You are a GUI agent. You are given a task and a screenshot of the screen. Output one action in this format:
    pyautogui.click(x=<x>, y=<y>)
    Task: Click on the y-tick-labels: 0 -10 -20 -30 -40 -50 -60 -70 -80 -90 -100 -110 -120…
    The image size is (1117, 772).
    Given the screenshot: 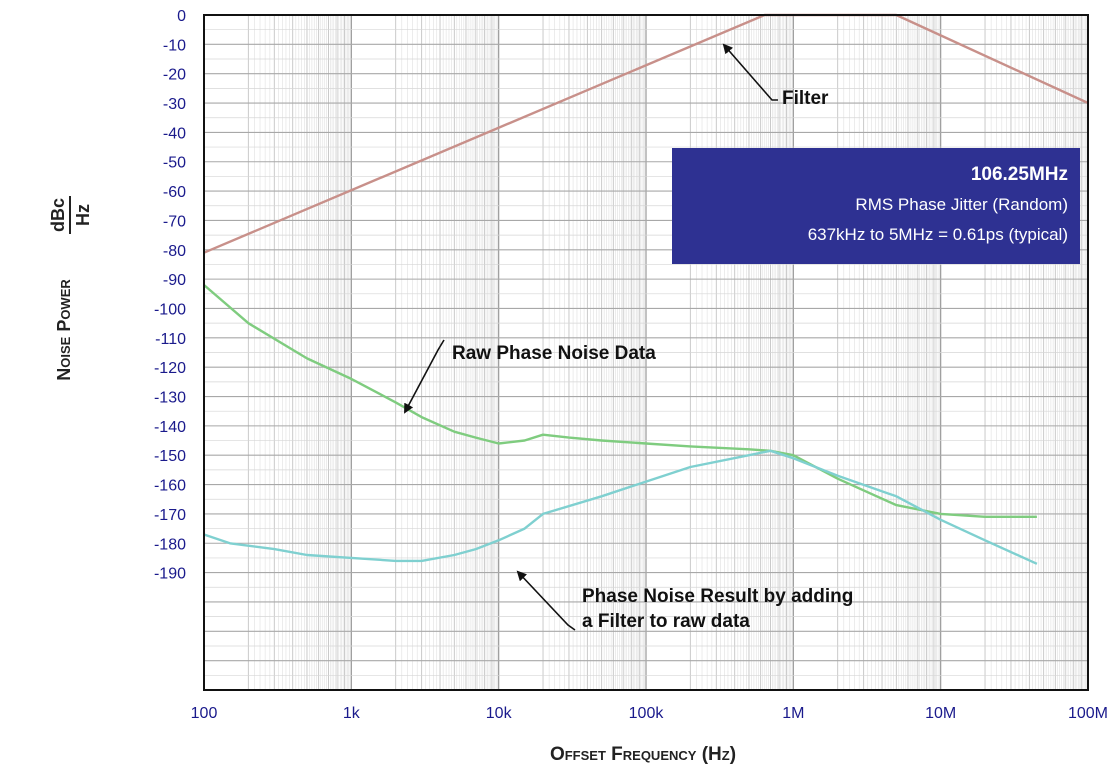 What is the action you would take?
    pyautogui.click(x=170, y=295)
    